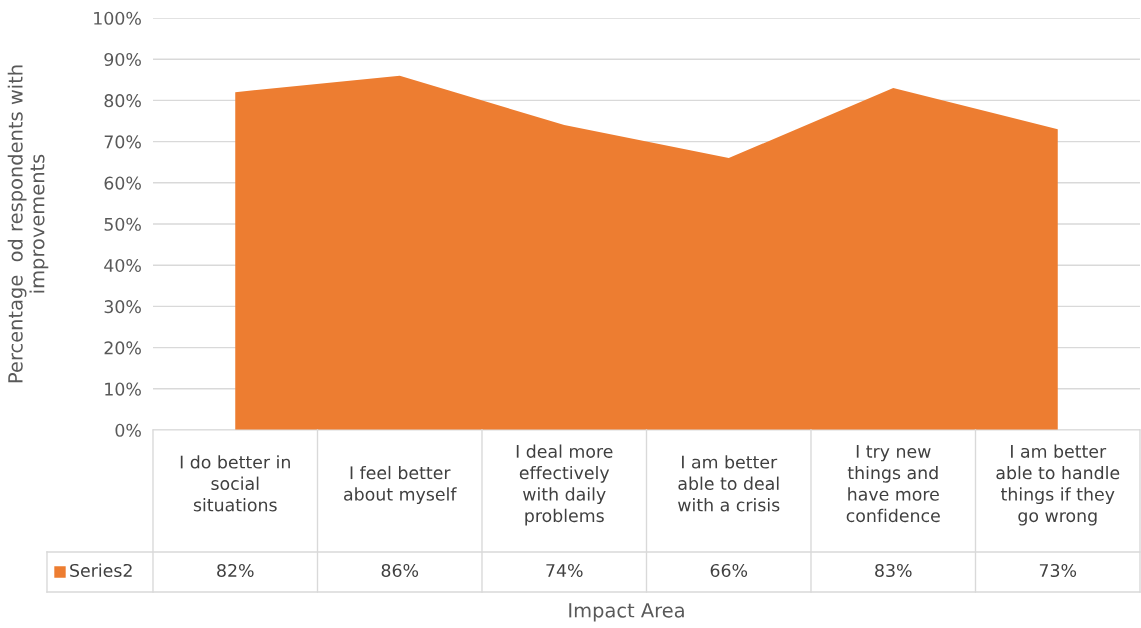 The width and height of the screenshot is (1141, 628). What do you see at coordinates (729, 483) in the screenshot?
I see `x-tick-label: I am better able to deal with a crisis` at bounding box center [729, 483].